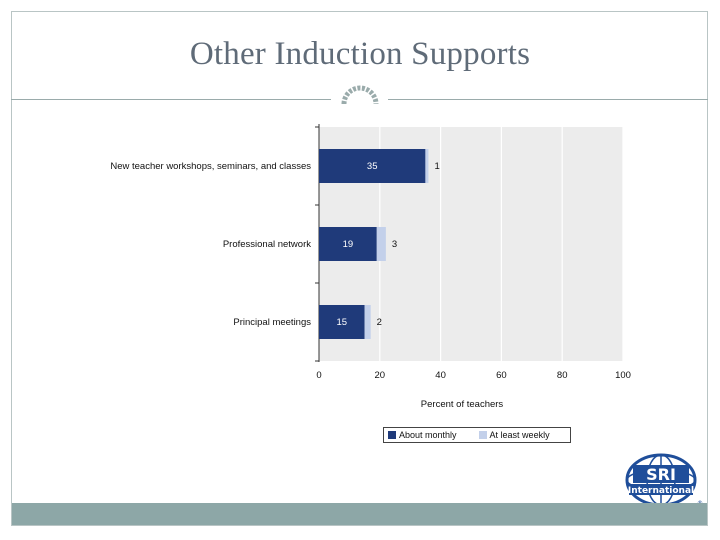  I want to click on title-rule-left, so click(171, 99).